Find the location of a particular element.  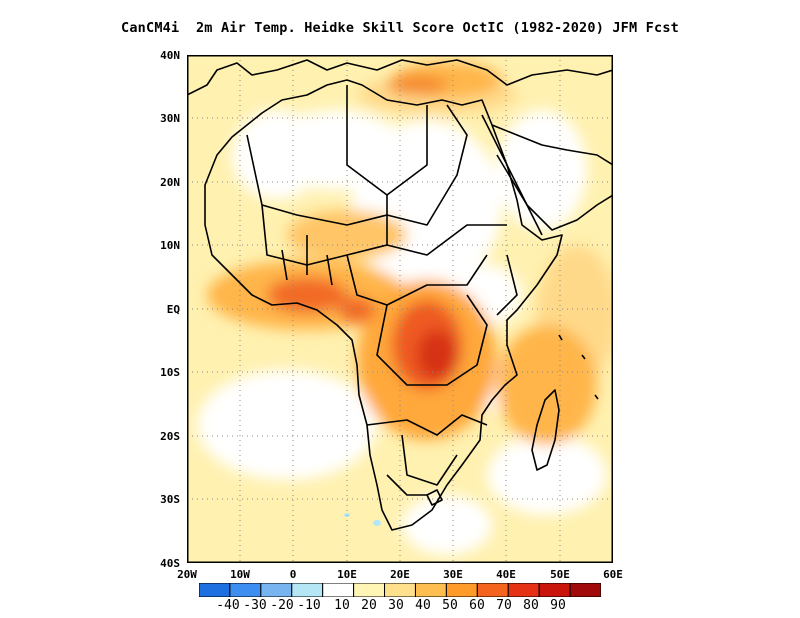

colorbar-label: 80 is located at coordinates (531, 605).